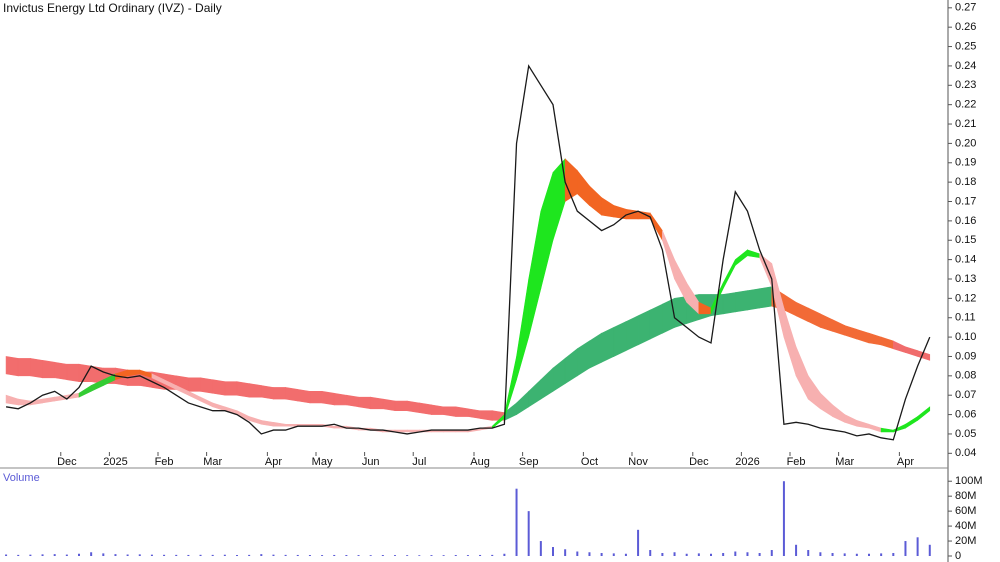 Image resolution: width=1000 pixels, height=562 pixels. I want to click on y-tick-label: 0.20, so click(965, 143).